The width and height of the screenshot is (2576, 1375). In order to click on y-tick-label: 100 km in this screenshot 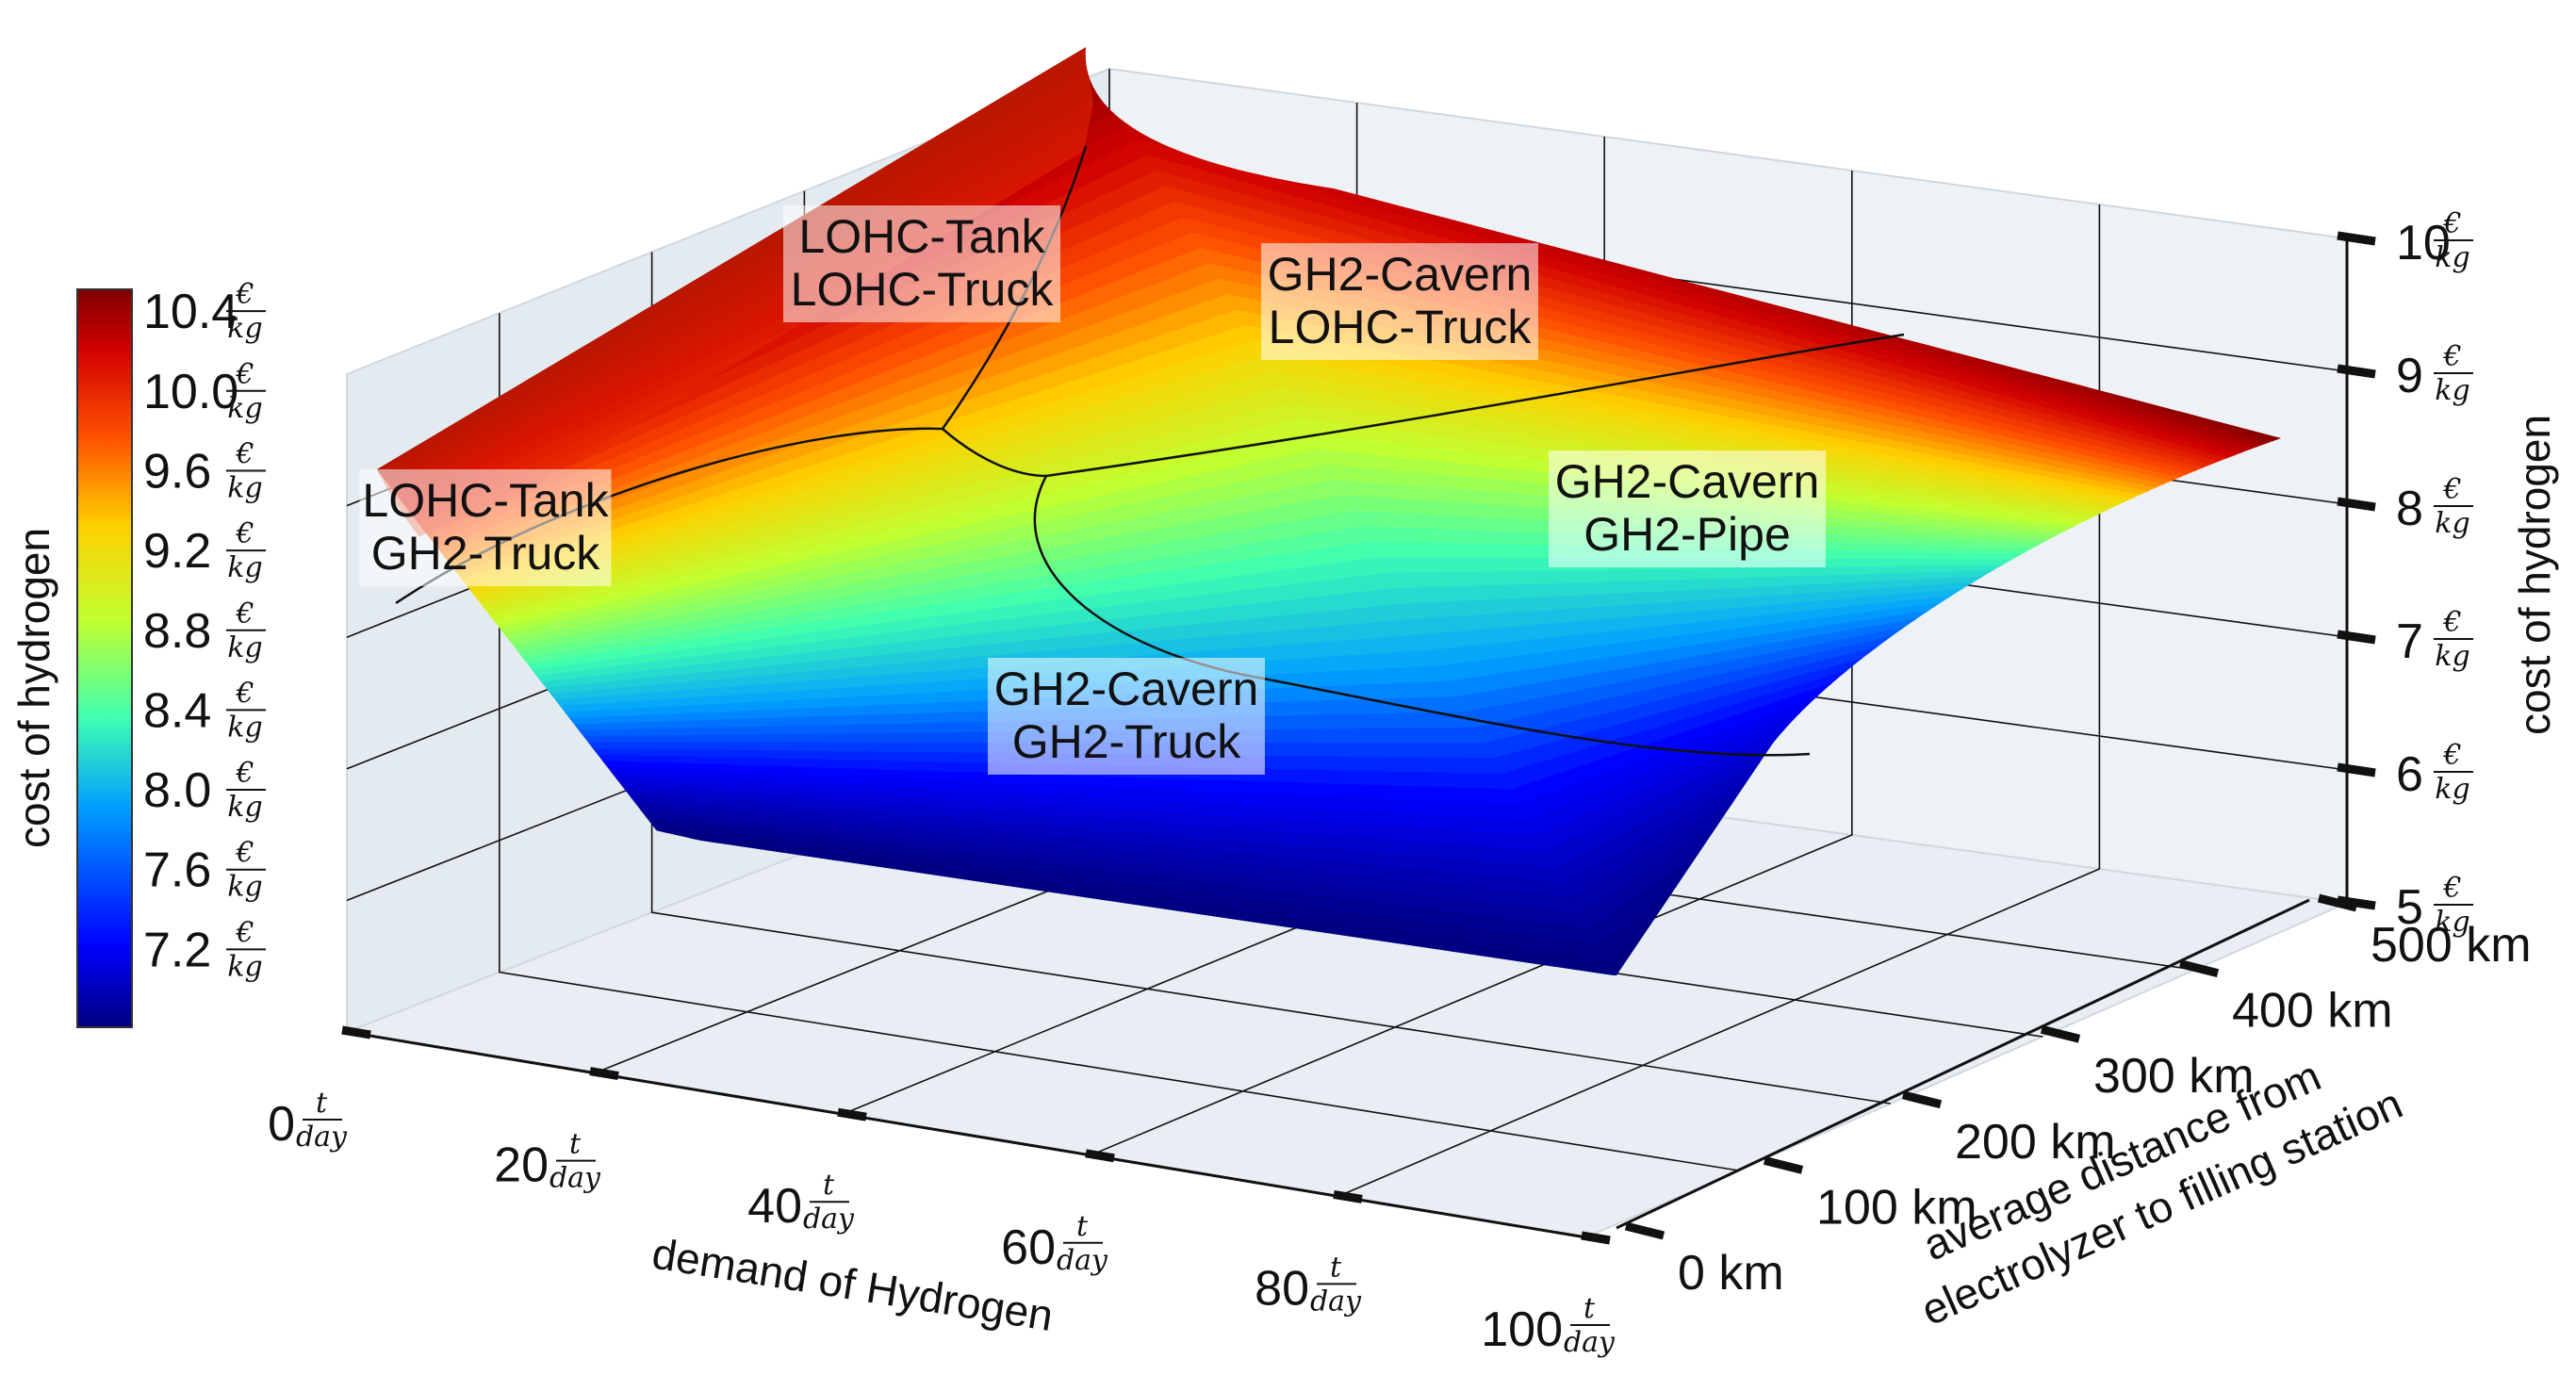, I will do `click(1896, 1207)`.